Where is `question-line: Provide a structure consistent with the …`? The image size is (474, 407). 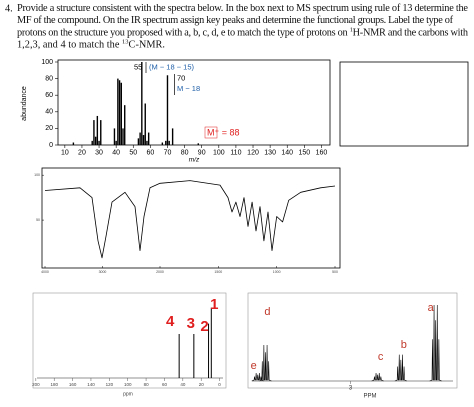
question-line: Provide a structure consistent with the … is located at coordinates (242, 8).